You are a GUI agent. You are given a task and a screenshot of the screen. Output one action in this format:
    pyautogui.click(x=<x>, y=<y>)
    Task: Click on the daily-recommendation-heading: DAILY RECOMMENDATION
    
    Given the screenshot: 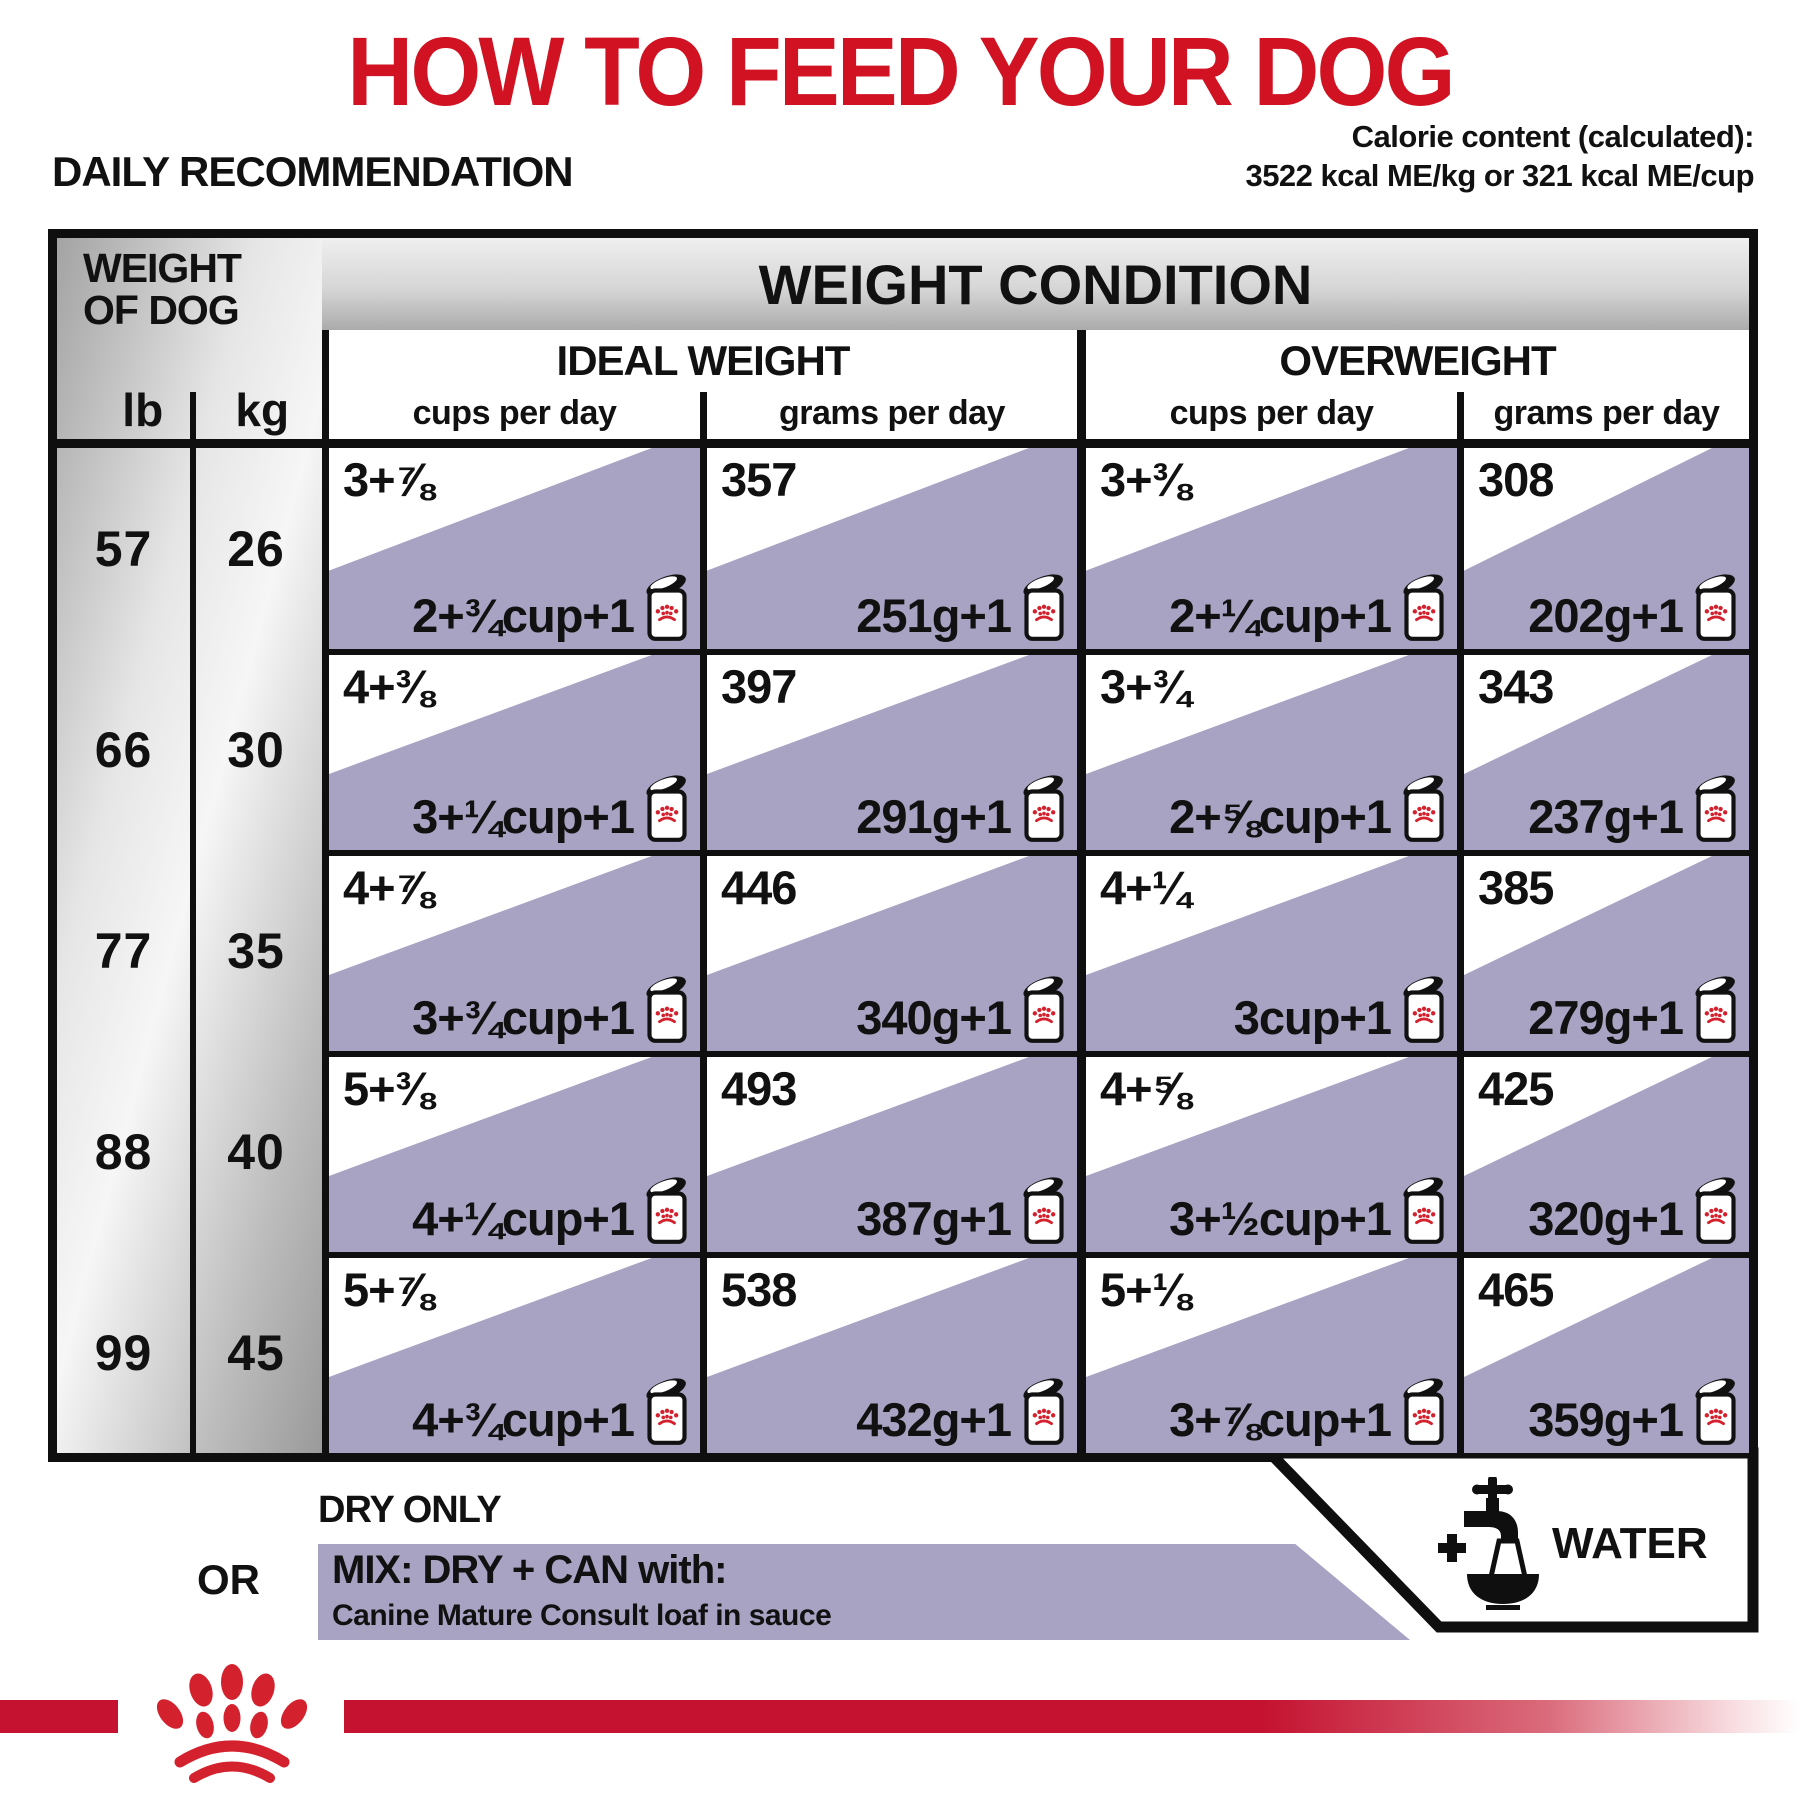 What is the action you would take?
    pyautogui.click(x=313, y=171)
    